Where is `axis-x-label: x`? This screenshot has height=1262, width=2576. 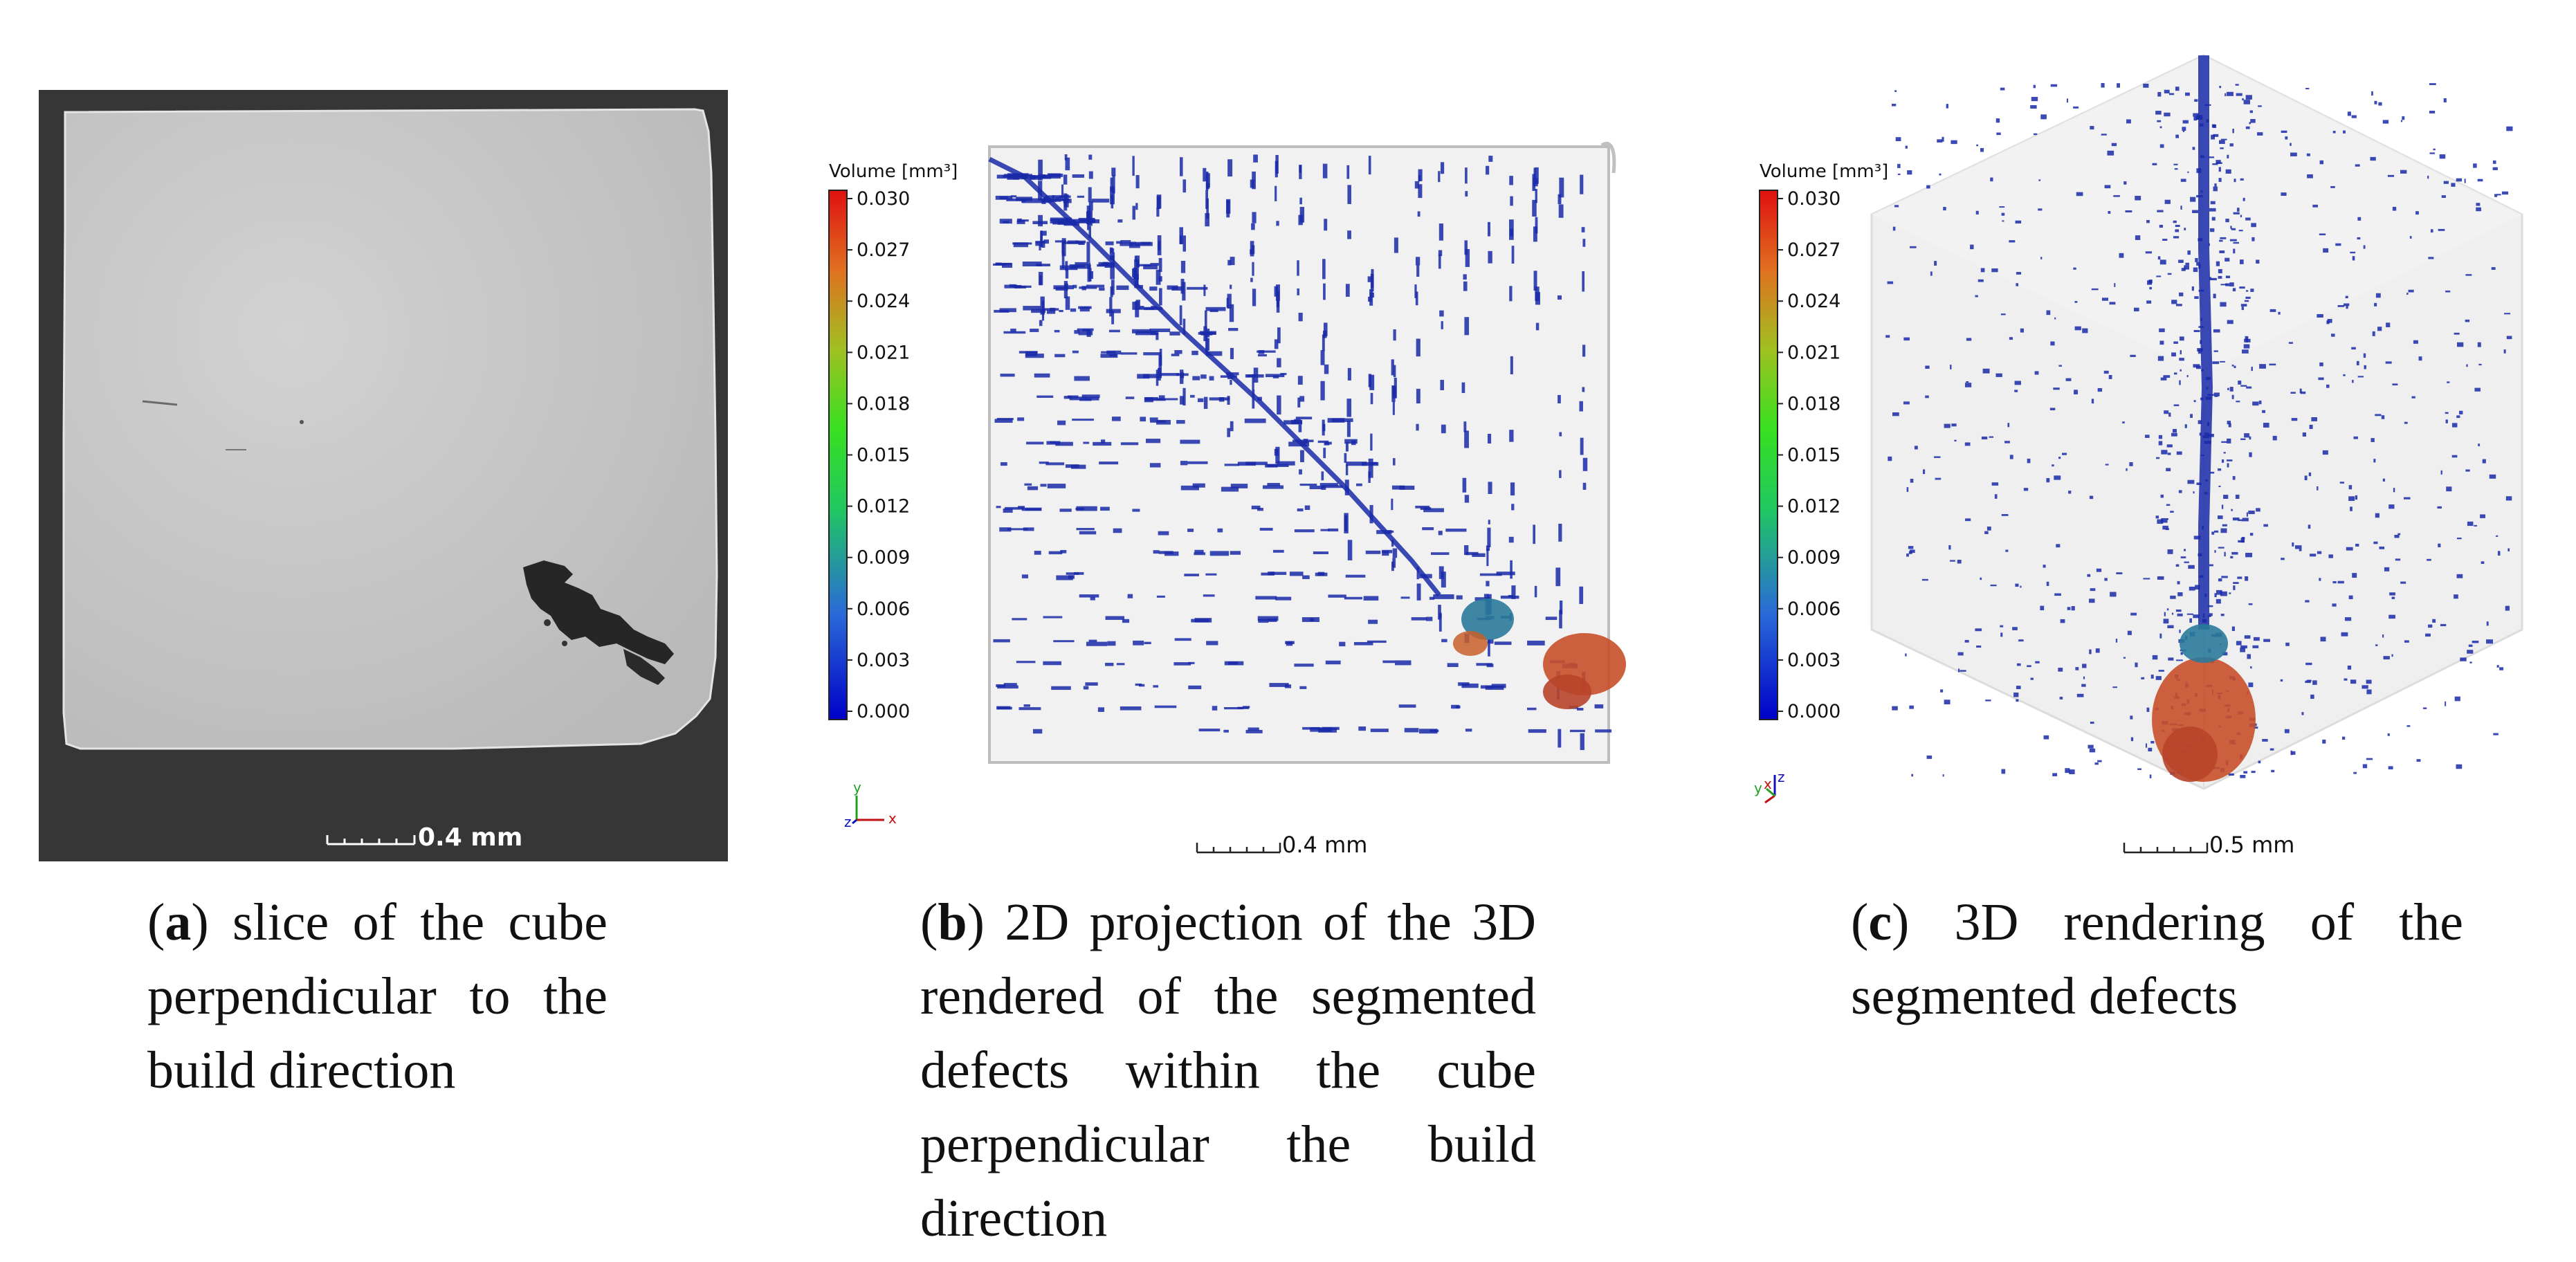
axis-x-label: x is located at coordinates (893, 818).